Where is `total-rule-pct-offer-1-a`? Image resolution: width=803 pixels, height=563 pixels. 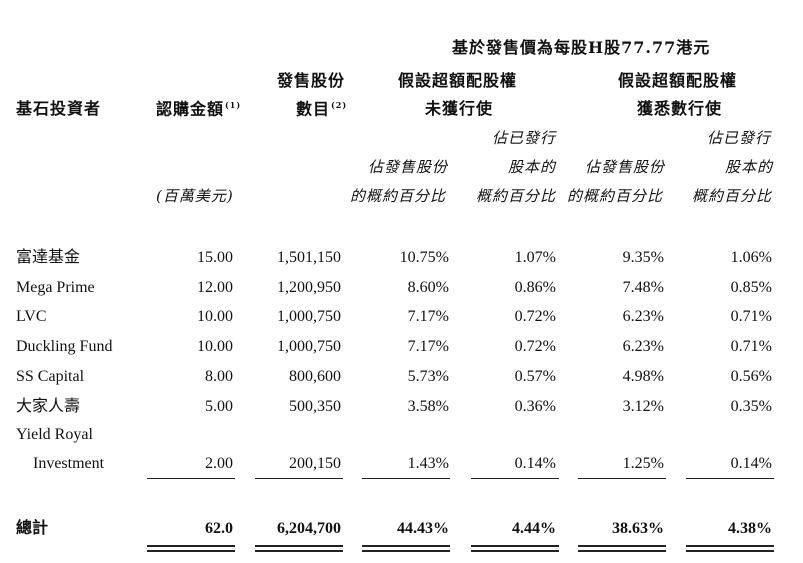 total-rule-pct-offer-1-a is located at coordinates (406, 546).